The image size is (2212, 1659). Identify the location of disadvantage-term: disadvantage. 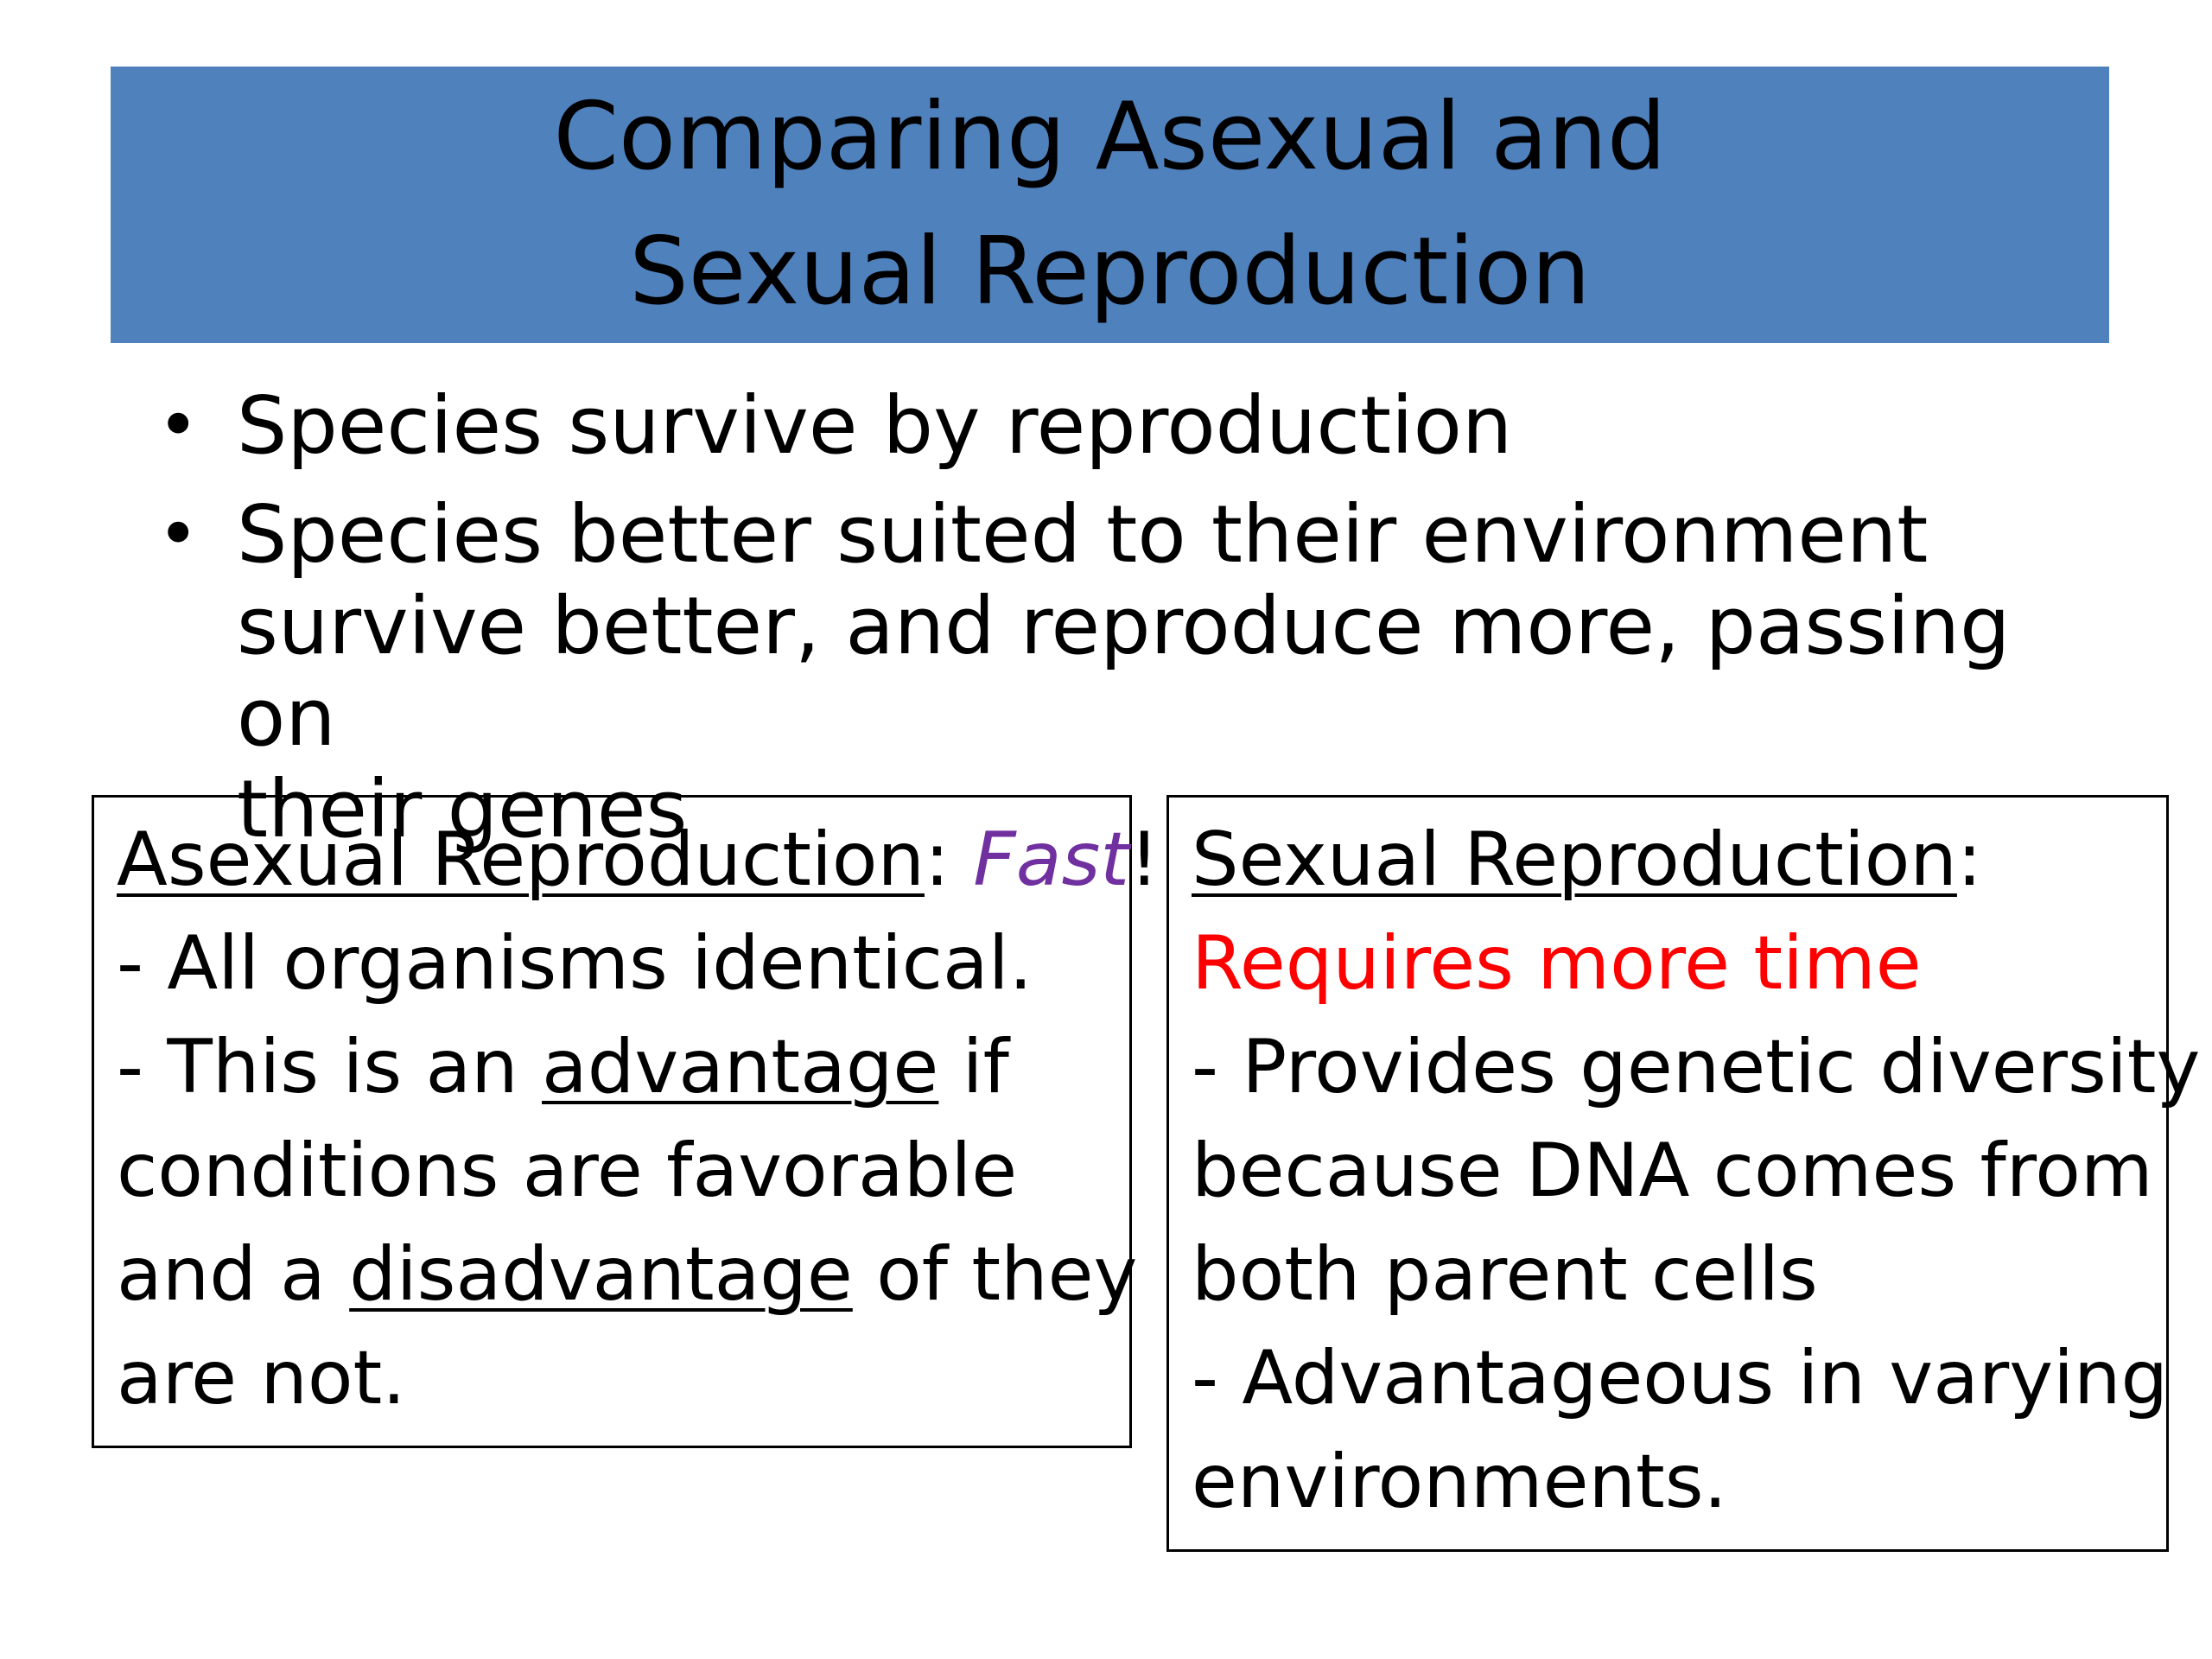
(601, 1274).